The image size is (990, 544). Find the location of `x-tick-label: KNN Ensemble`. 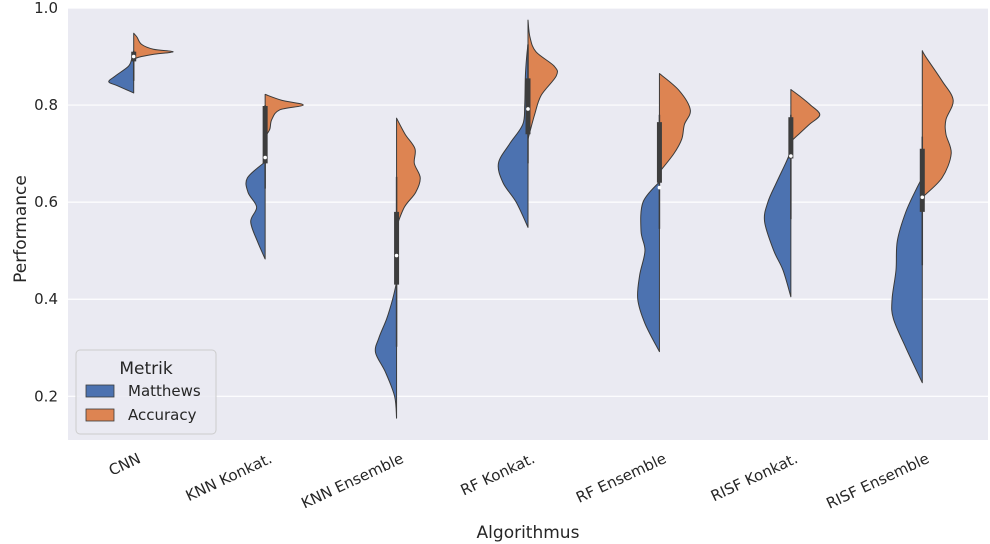

x-tick-label: KNN Ensemble is located at coordinates (352, 480).